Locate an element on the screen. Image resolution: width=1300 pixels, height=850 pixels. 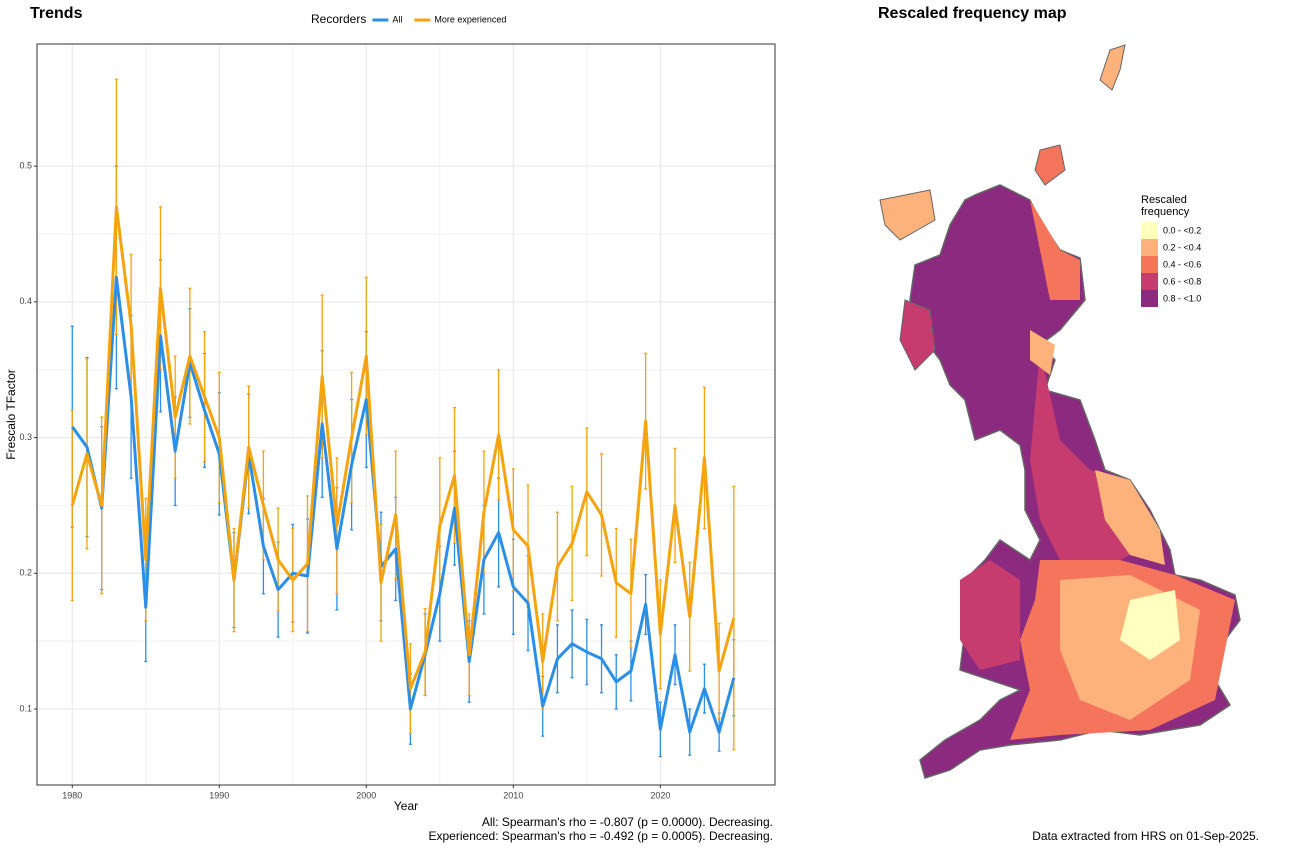
legend-label: More experienced is located at coordinates (470, 19).